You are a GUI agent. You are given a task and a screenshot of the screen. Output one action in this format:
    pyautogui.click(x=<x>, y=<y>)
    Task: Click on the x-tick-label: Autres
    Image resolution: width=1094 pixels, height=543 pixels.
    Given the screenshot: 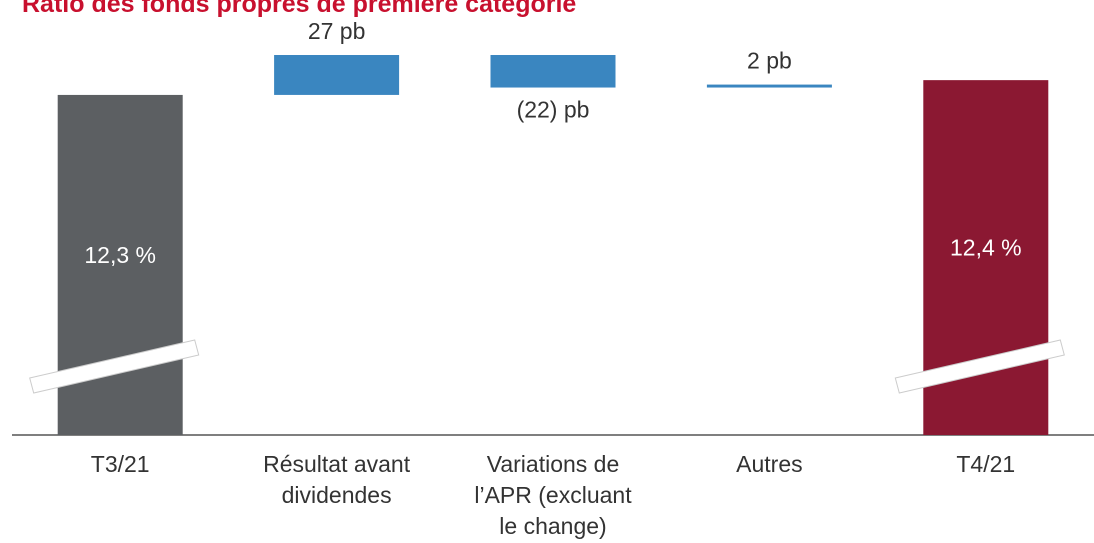 What is the action you would take?
    pyautogui.click(x=769, y=464)
    